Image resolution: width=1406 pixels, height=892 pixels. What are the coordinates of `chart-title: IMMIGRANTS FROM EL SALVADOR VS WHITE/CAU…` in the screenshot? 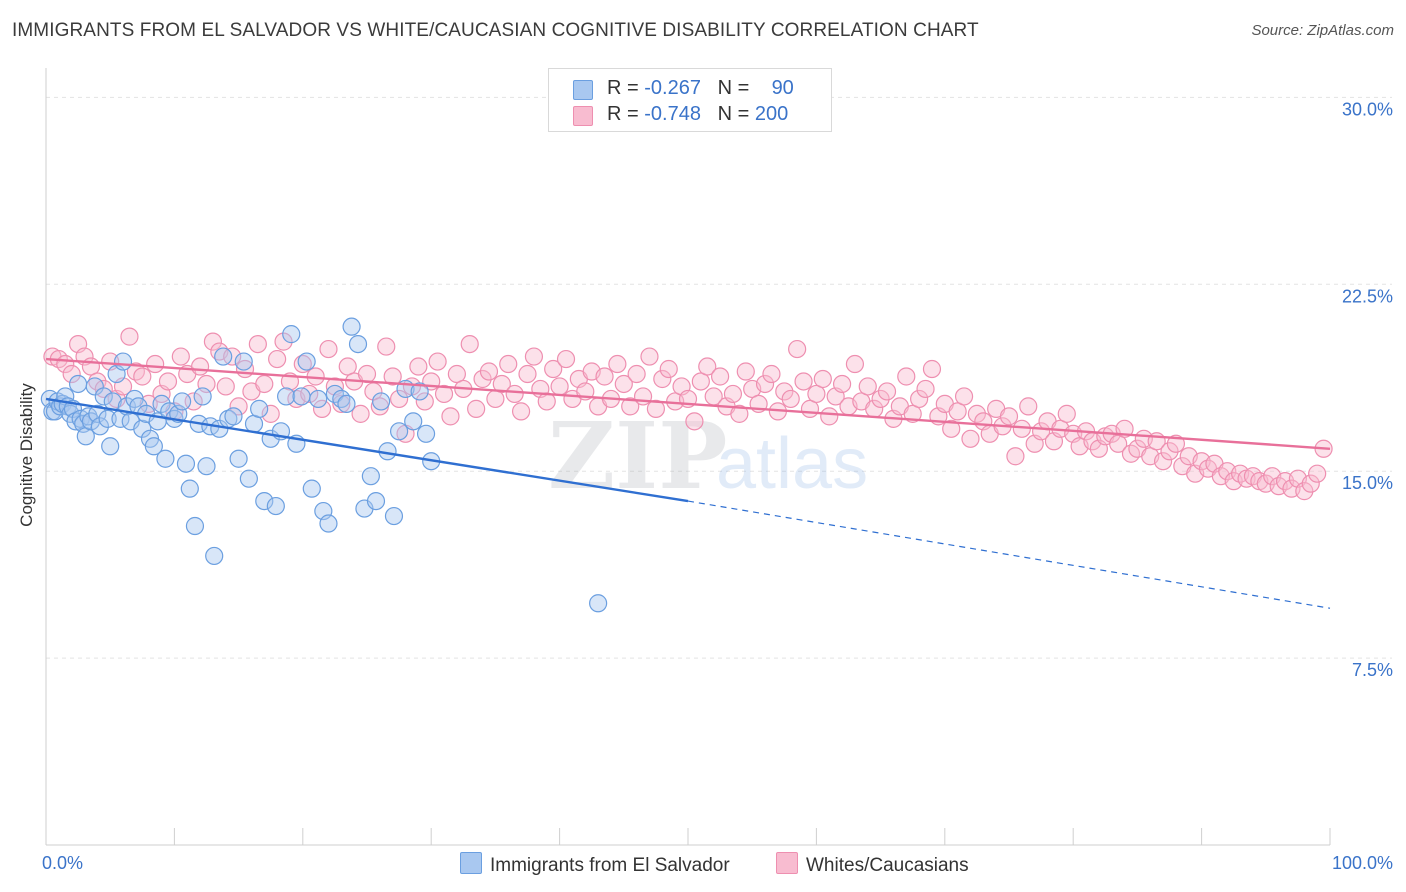 It's located at (495, 30).